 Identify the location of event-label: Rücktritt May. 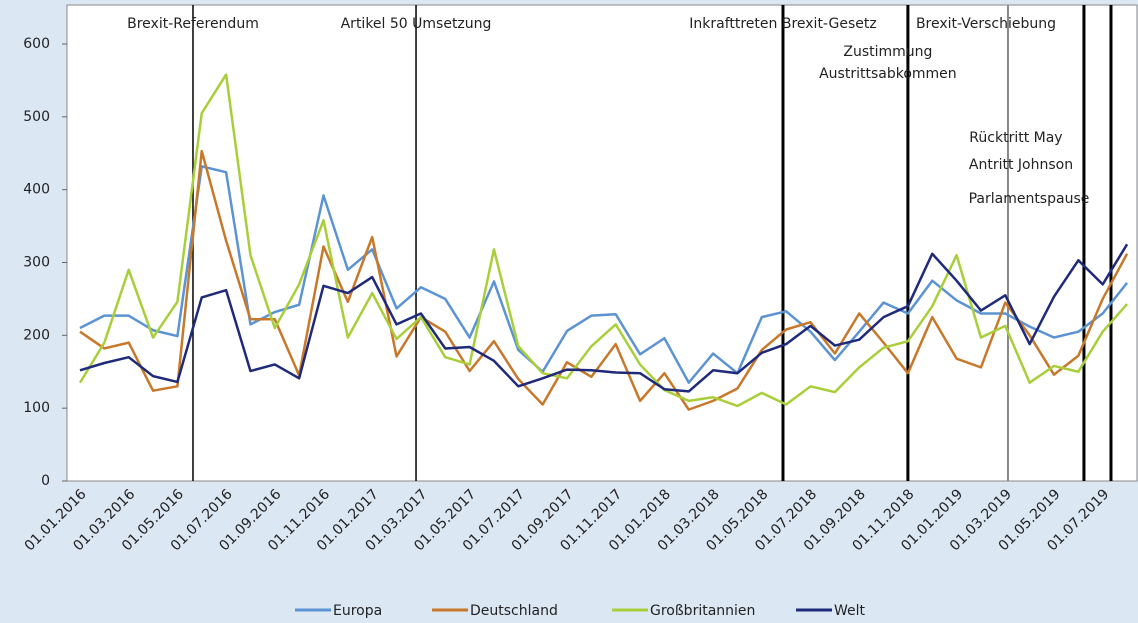
(1015, 138).